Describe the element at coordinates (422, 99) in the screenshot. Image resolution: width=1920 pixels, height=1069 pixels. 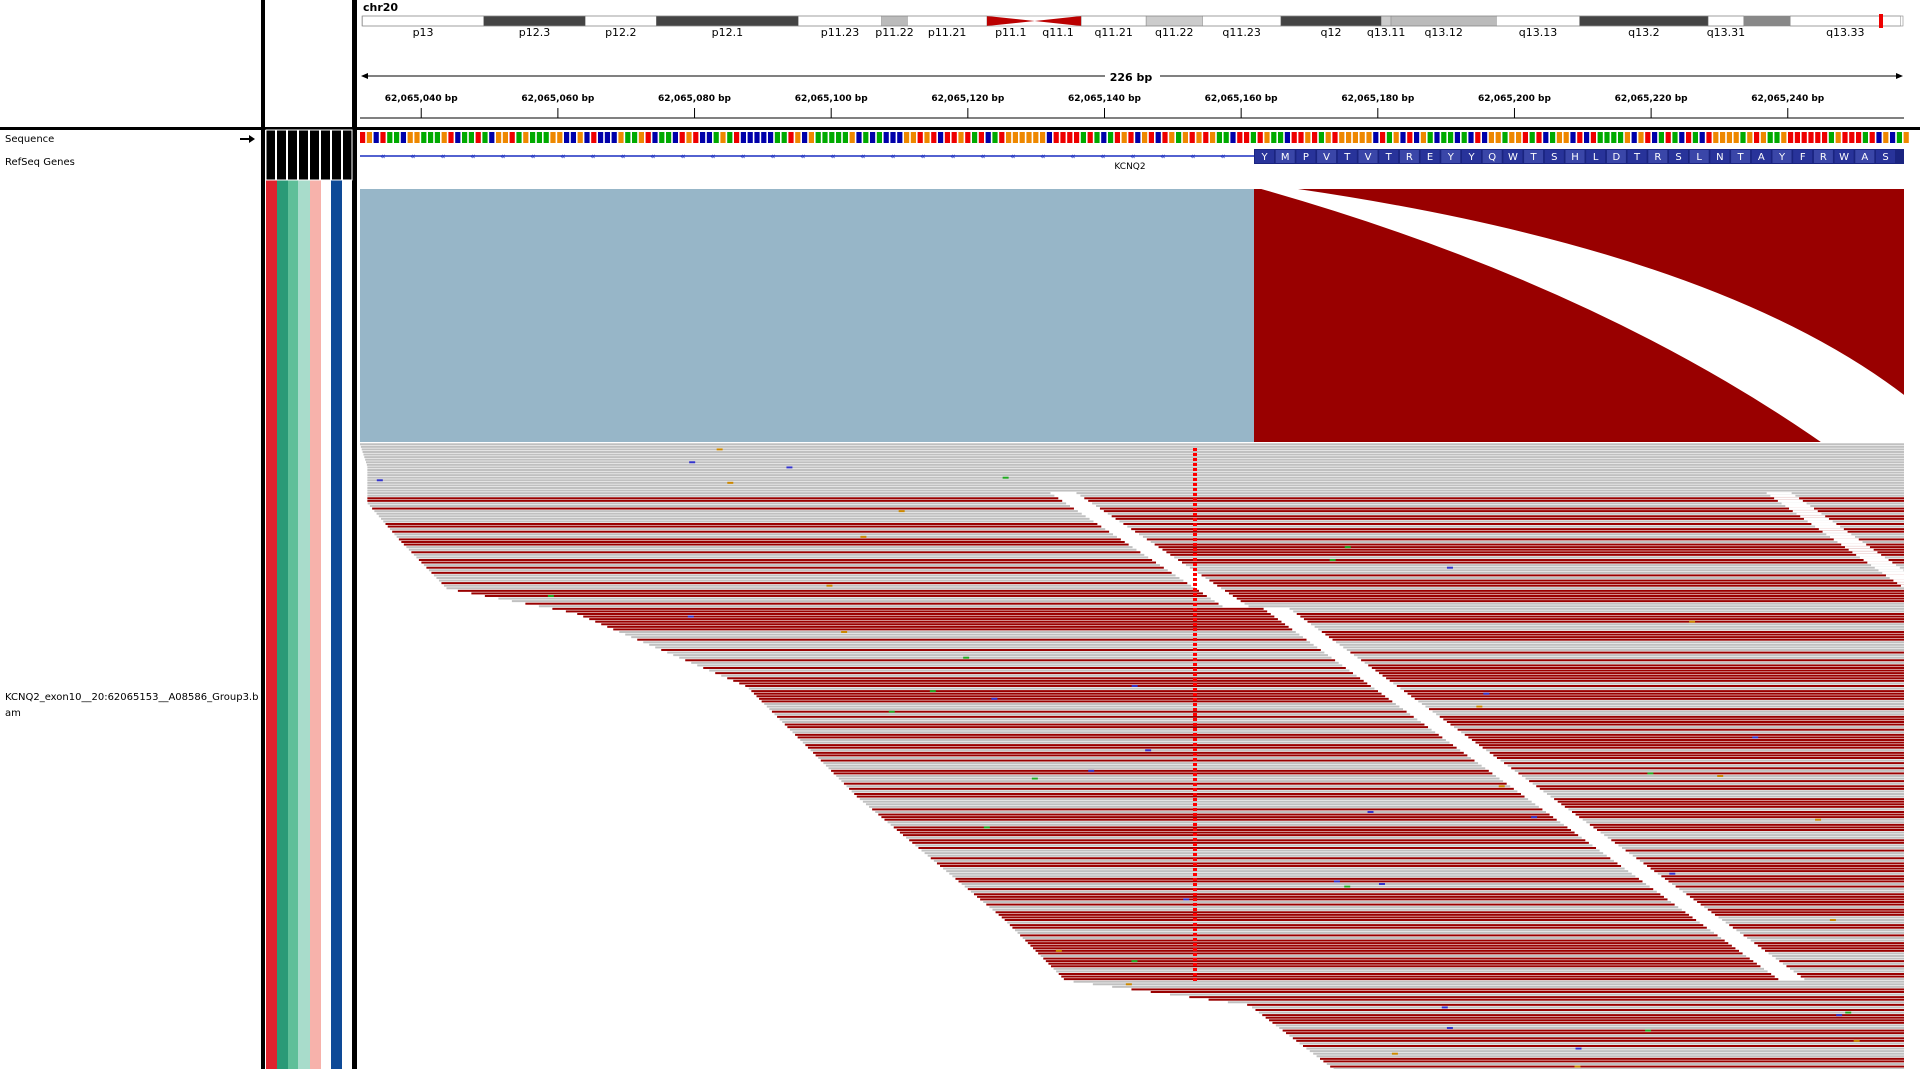
I see `ruler-label: 62,065,040 bp` at that location.